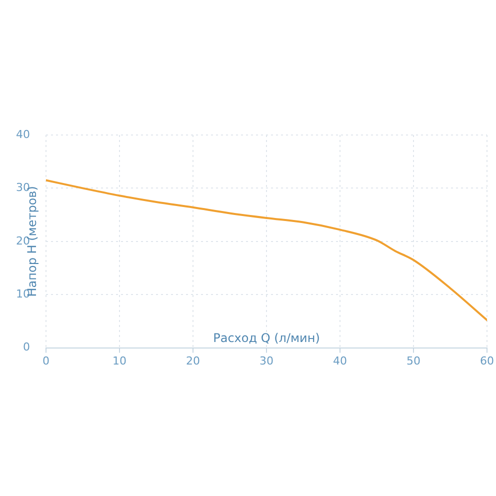 This screenshot has width=496, height=496. I want to click on y-tick-label: 0, so click(26, 347).